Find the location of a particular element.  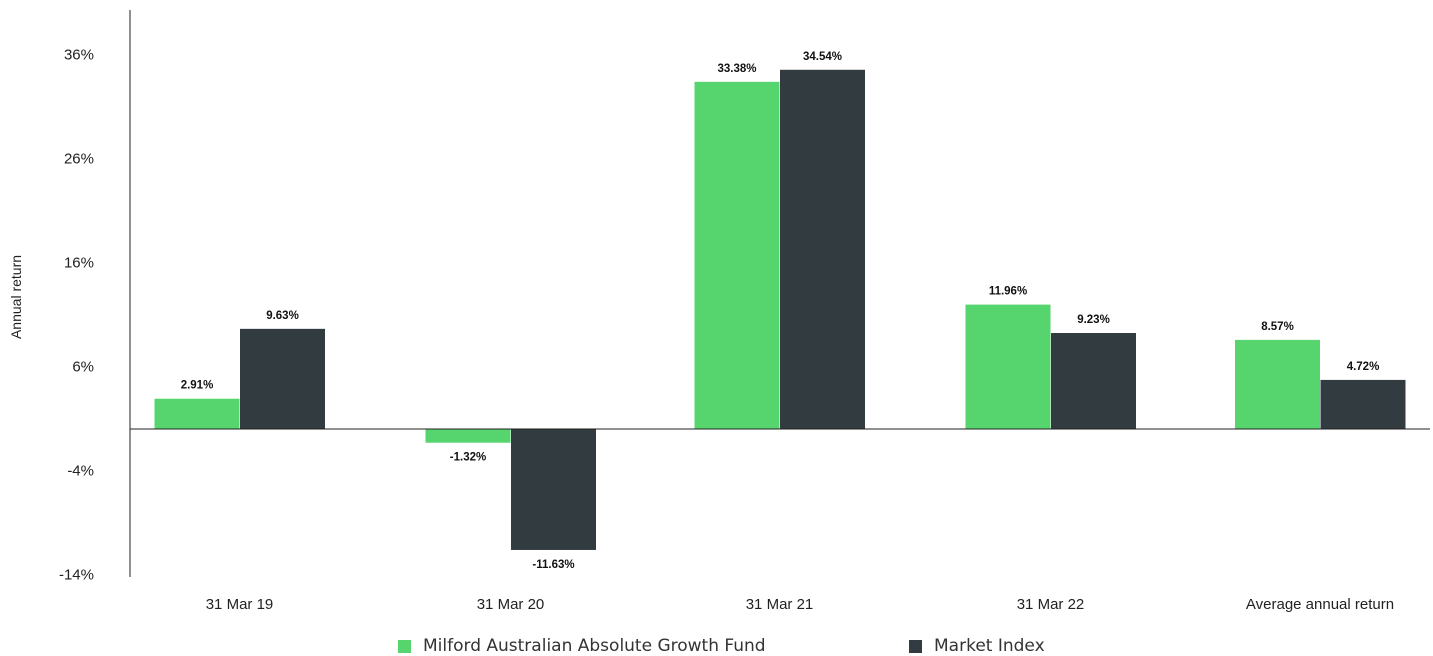

data-label-index: 34.54% is located at coordinates (822, 57).